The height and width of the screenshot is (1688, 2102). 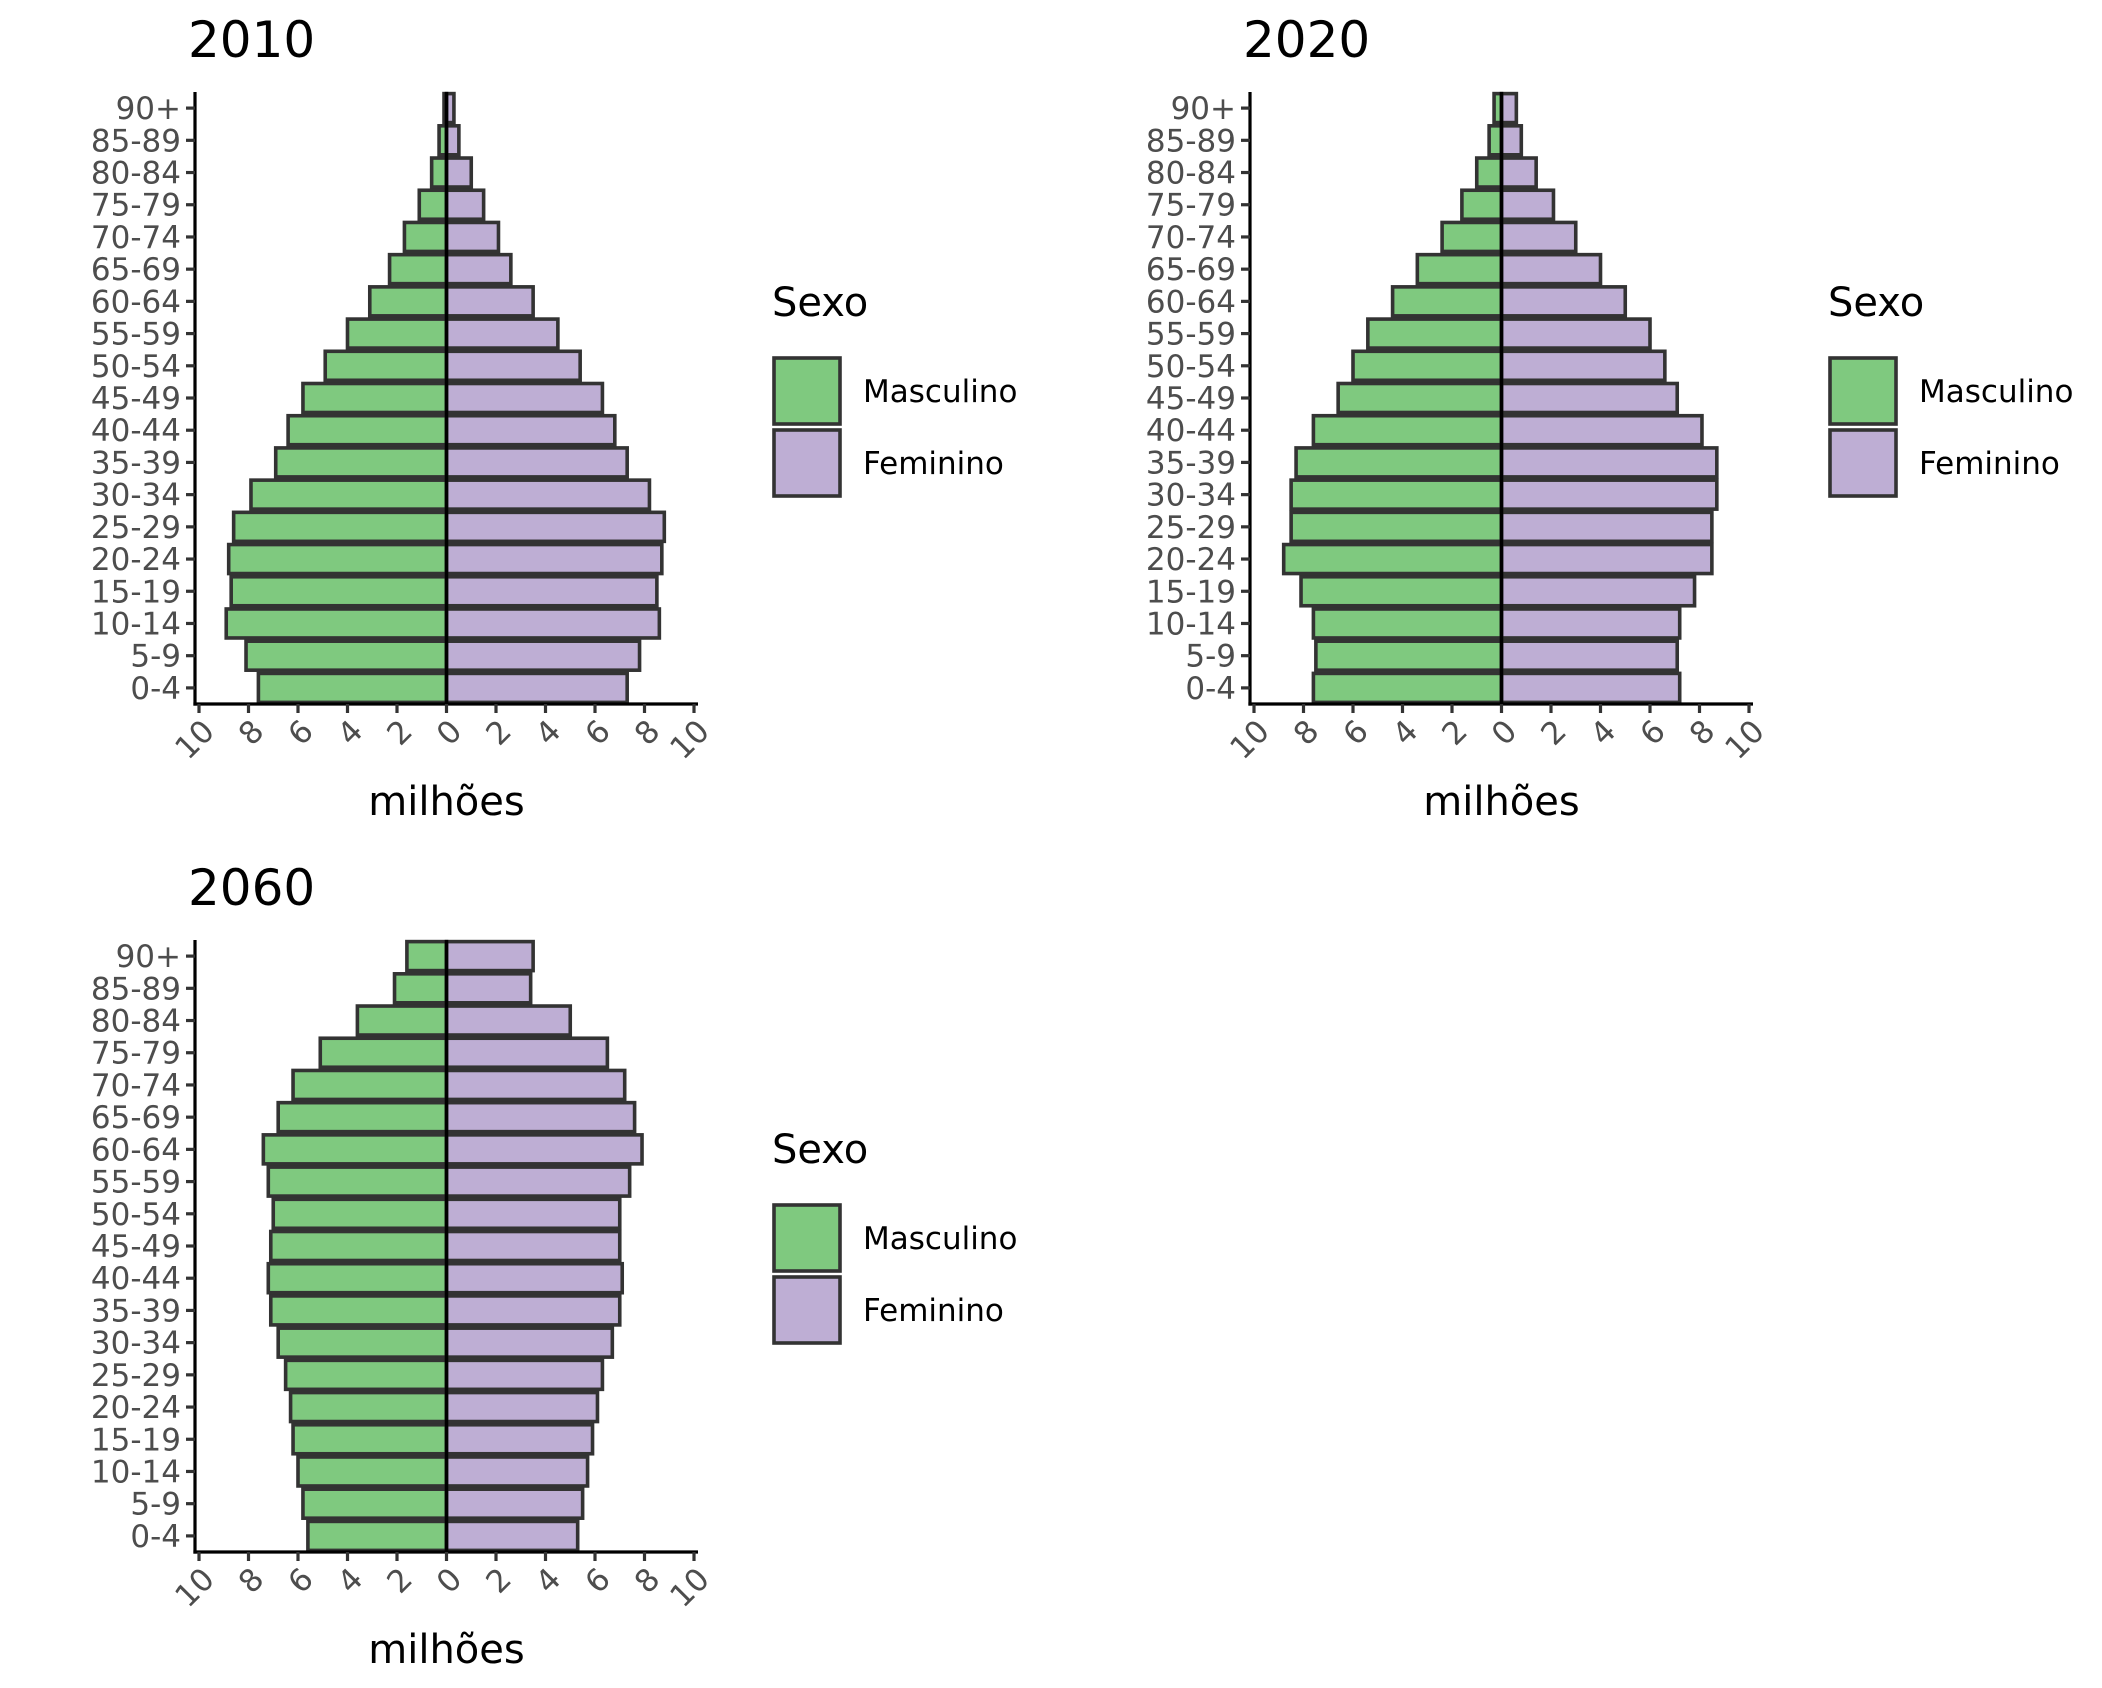 What do you see at coordinates (136, 496) in the screenshot?
I see `age-group-label: 30-34` at bounding box center [136, 496].